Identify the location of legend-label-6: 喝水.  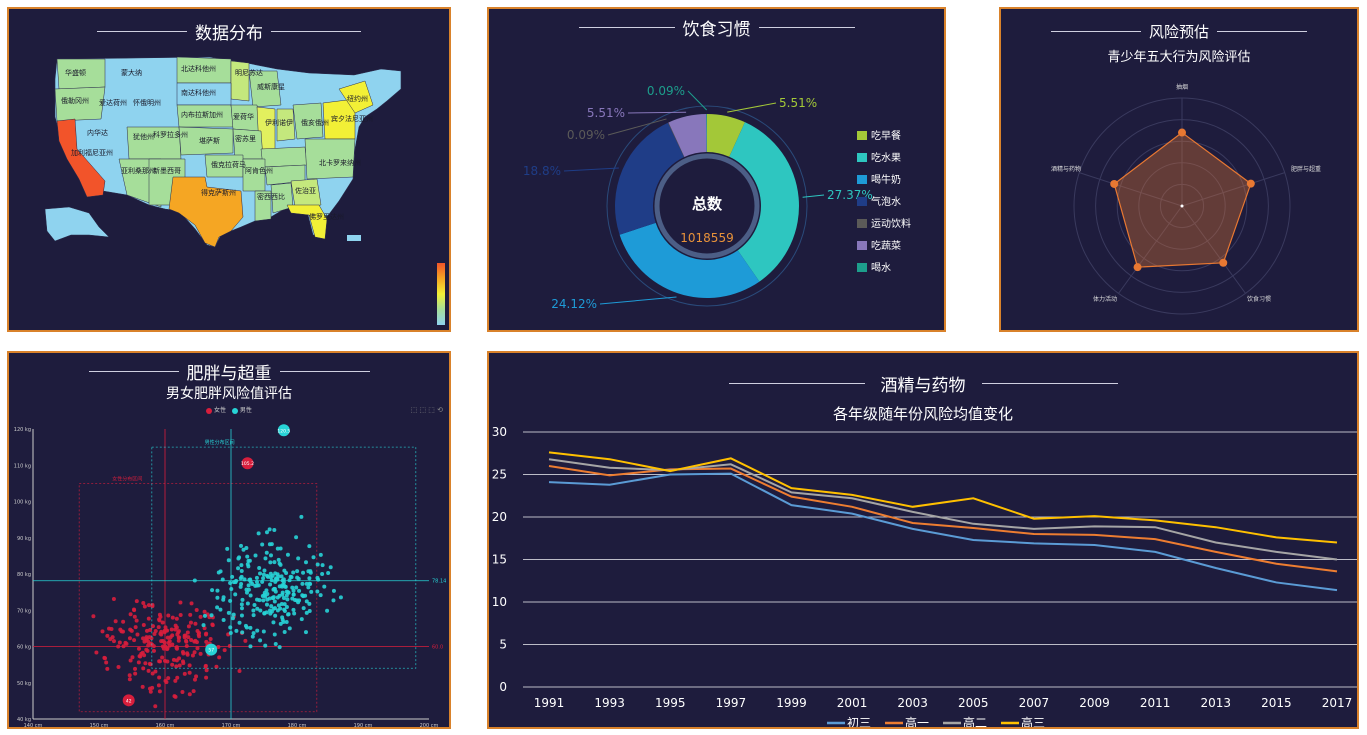
(881, 268).